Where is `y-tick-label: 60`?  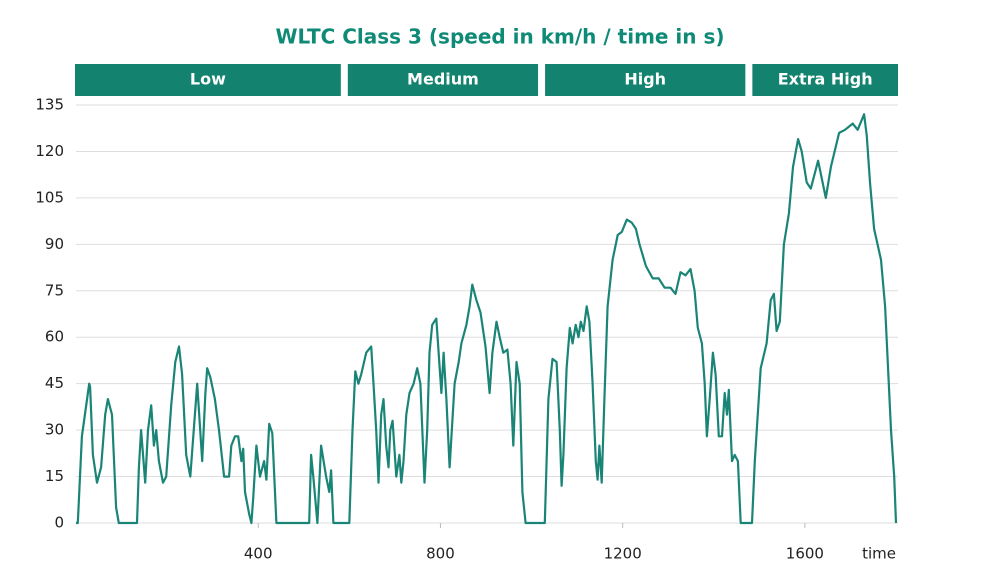
y-tick-label: 60 is located at coordinates (54, 337).